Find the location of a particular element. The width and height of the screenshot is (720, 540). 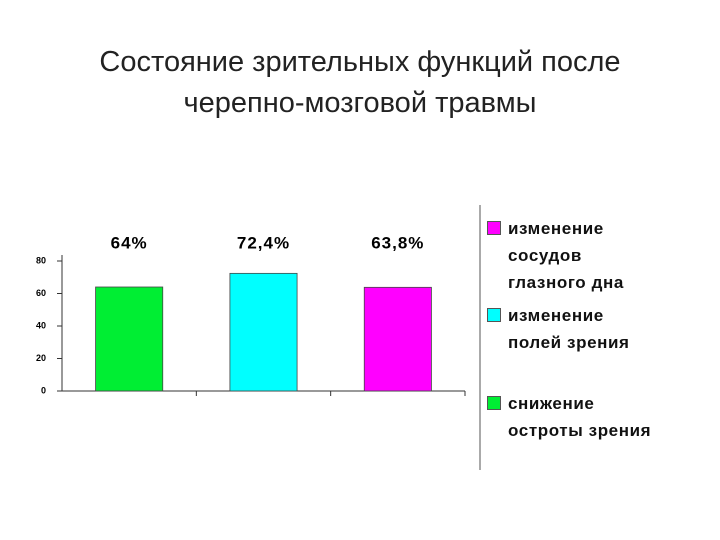

y-tick-label: 60 is located at coordinates (41, 293).